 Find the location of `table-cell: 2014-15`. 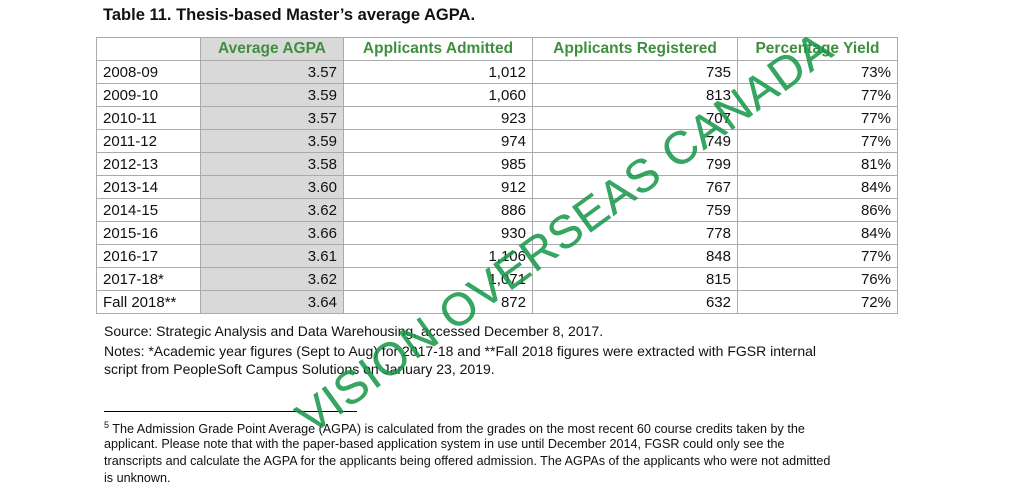

table-cell: 2014-15 is located at coordinates (148, 210).